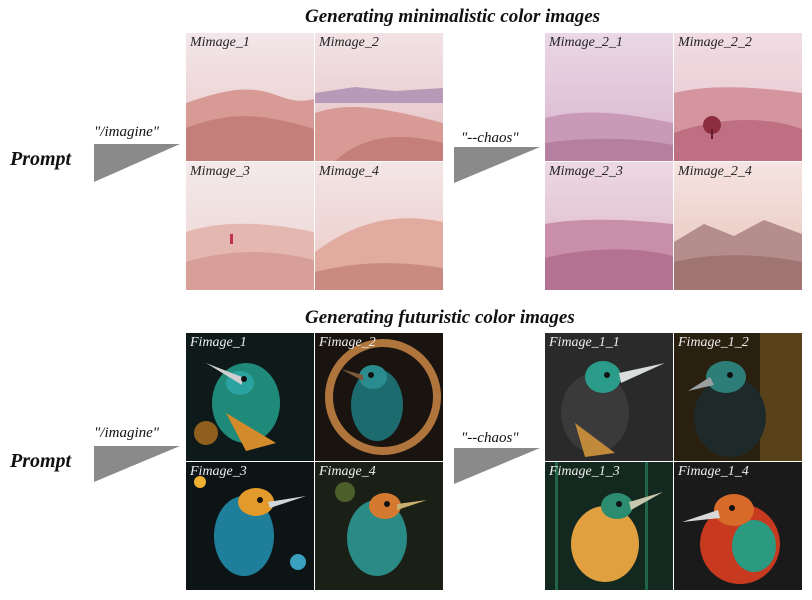 The height and width of the screenshot is (600, 812). I want to click on image-tile: Fimage_1_4, so click(738, 526).